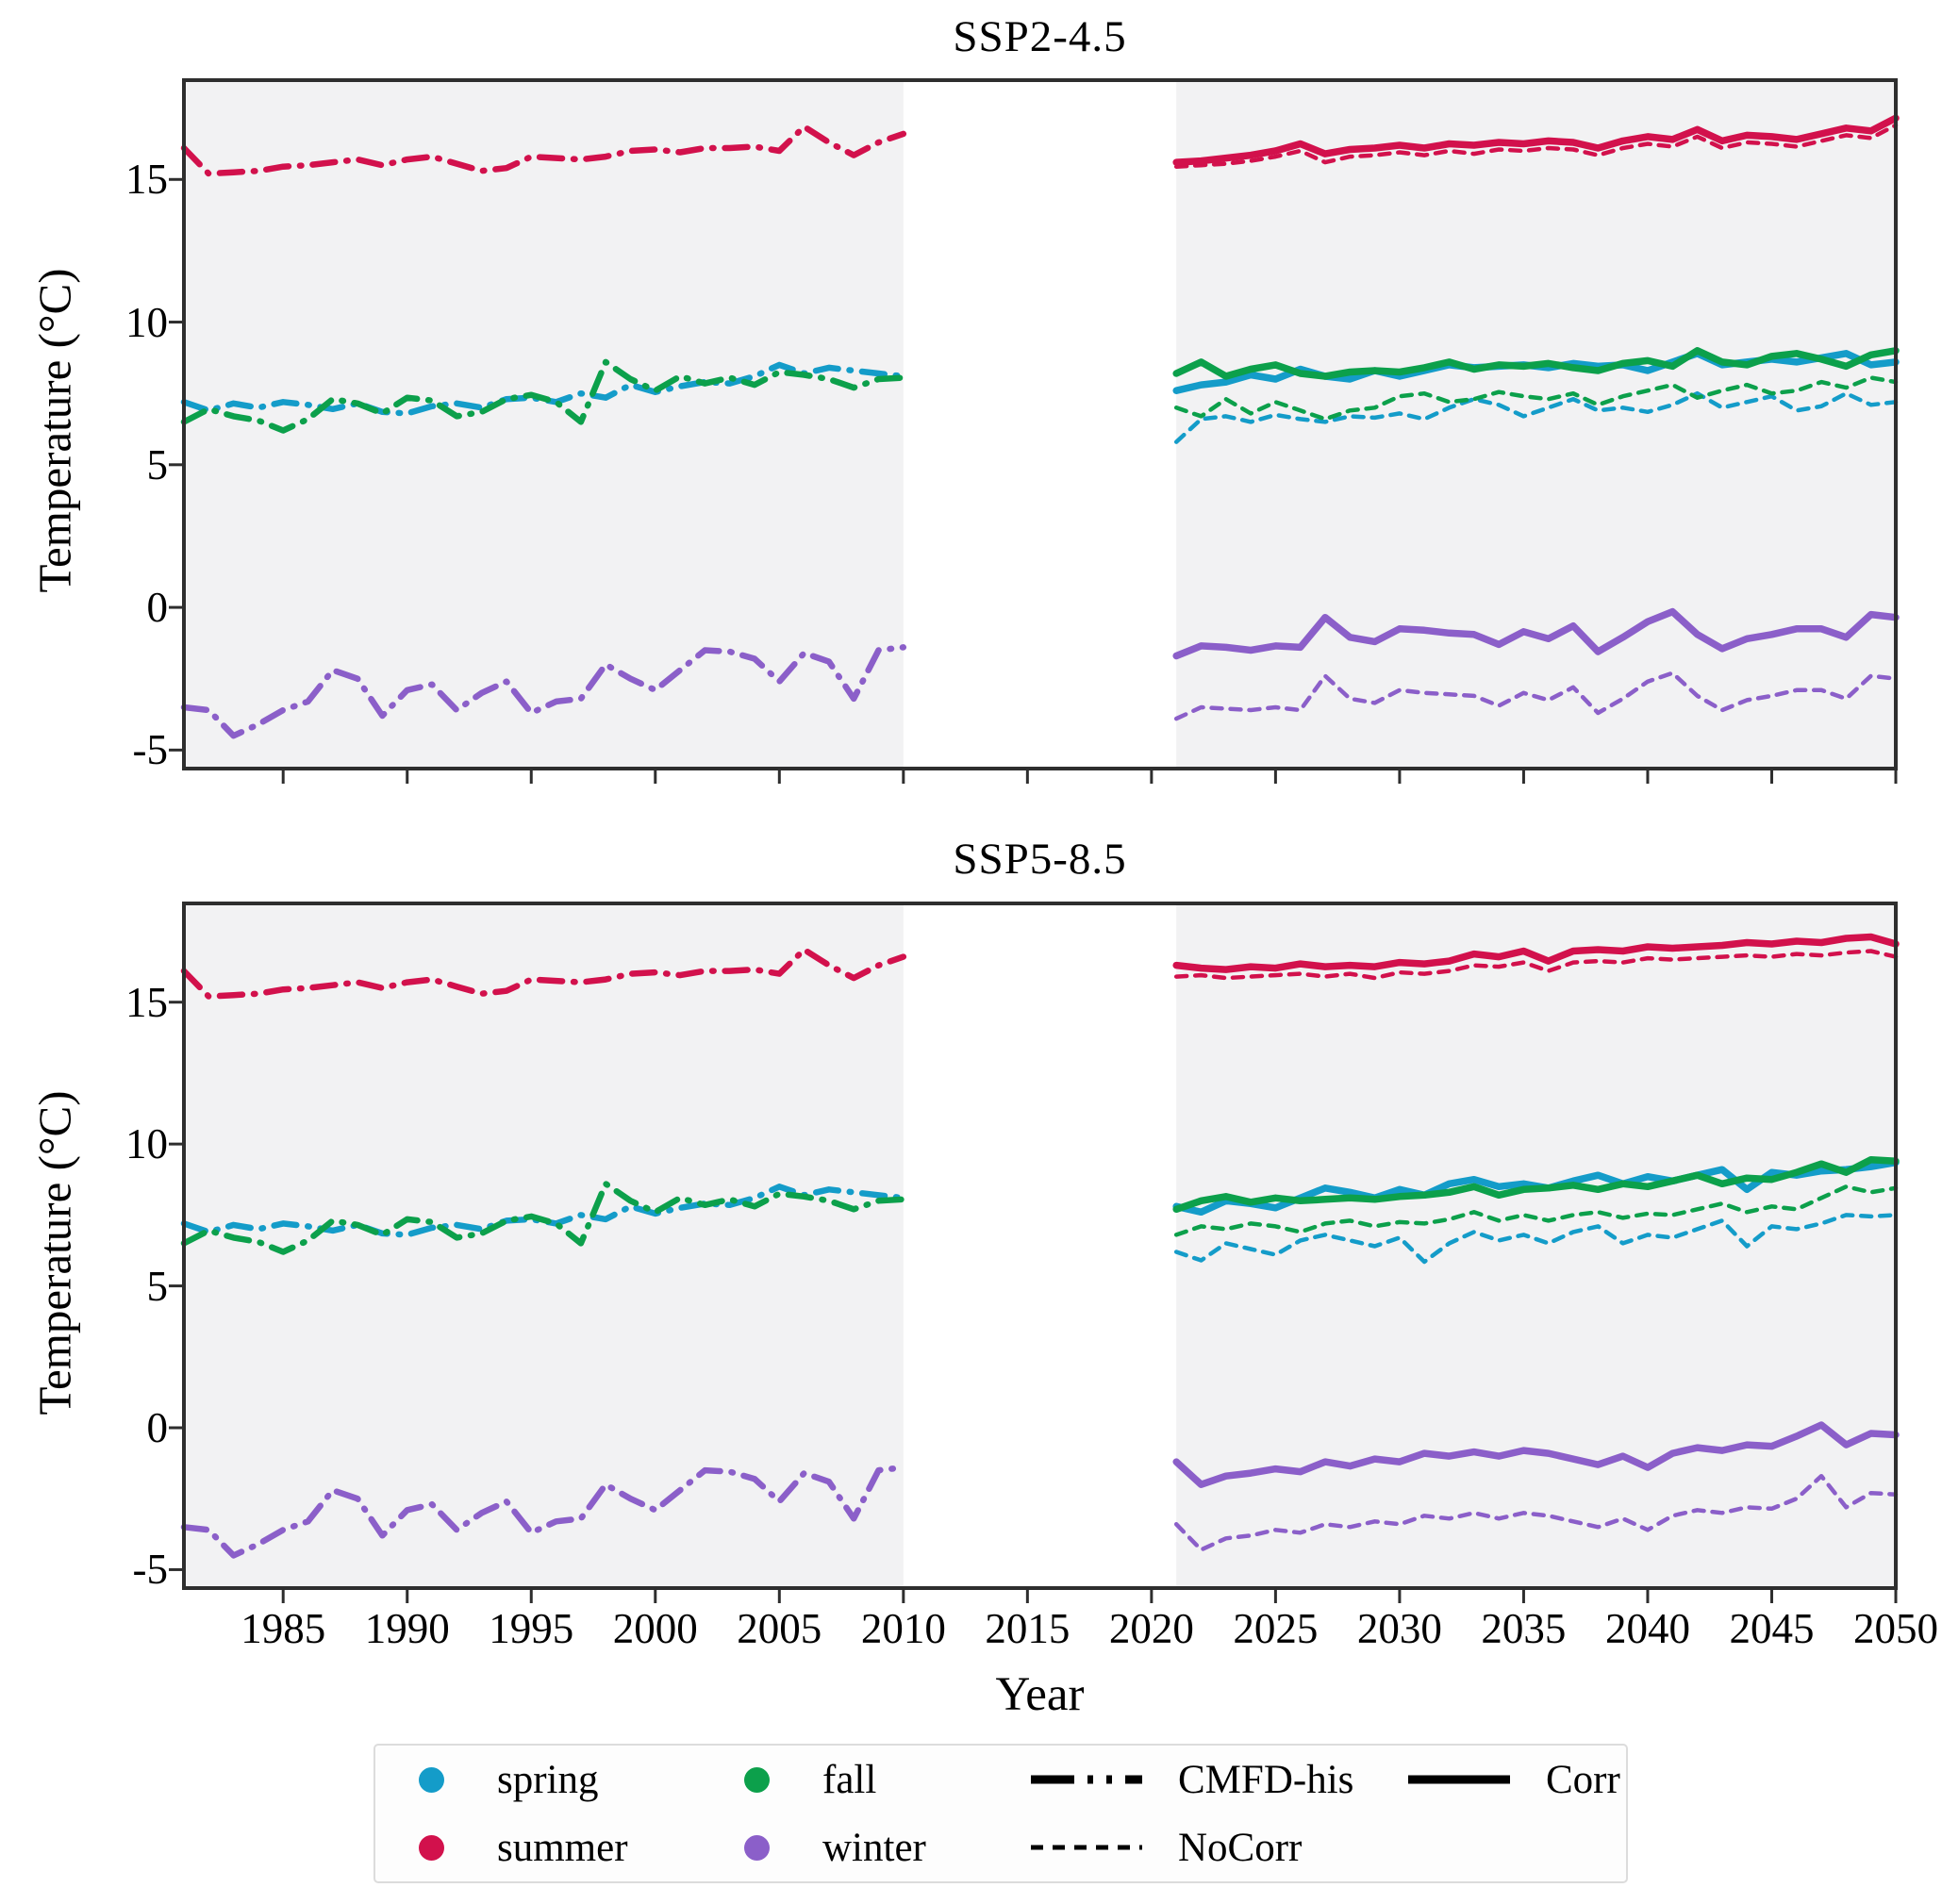 The width and height of the screenshot is (1942, 1904). I want to click on x-tick-label: 2015, so click(1028, 1628).